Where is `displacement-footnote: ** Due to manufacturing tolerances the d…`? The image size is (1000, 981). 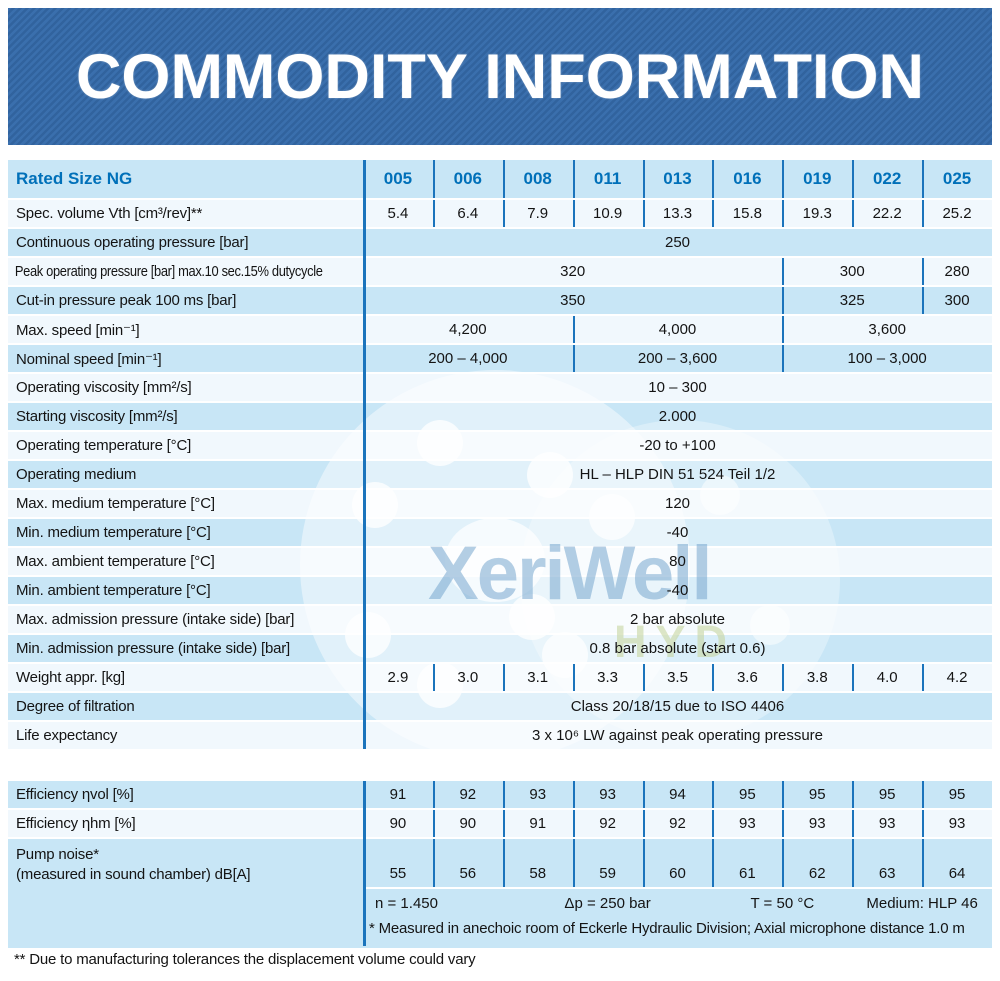
displacement-footnote: ** Due to manufacturing tolerances the d… is located at coordinates (245, 959).